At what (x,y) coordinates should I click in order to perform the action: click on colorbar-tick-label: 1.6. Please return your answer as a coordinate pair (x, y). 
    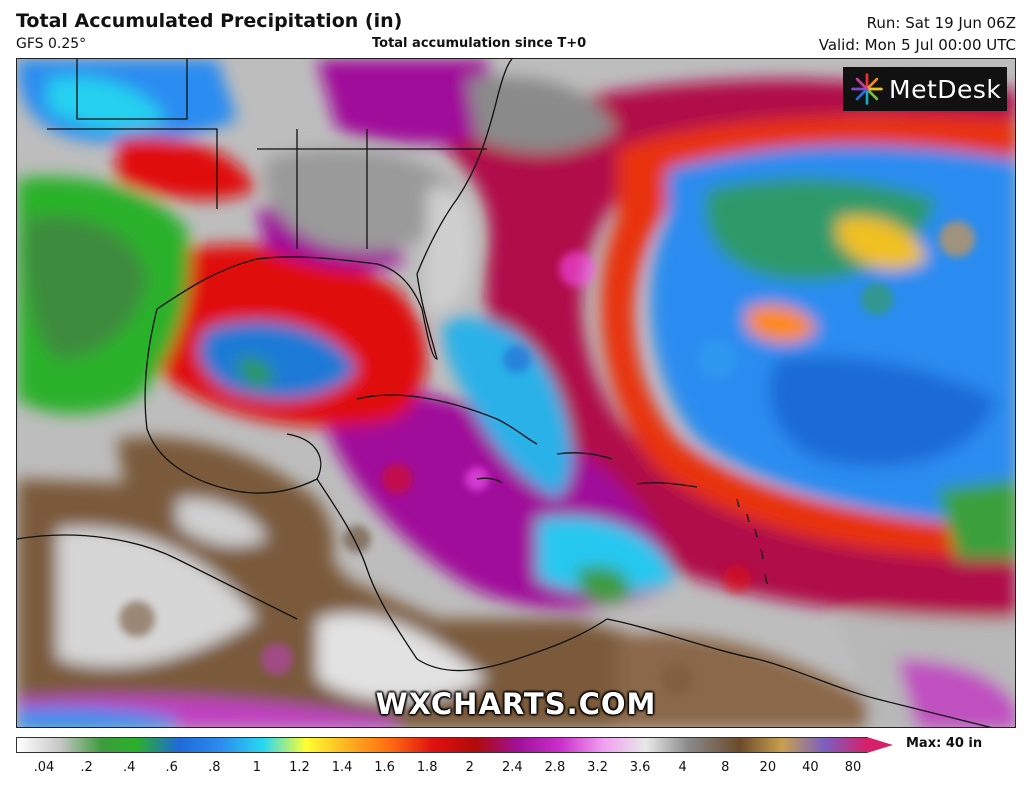
    Looking at the image, I should click on (384, 767).